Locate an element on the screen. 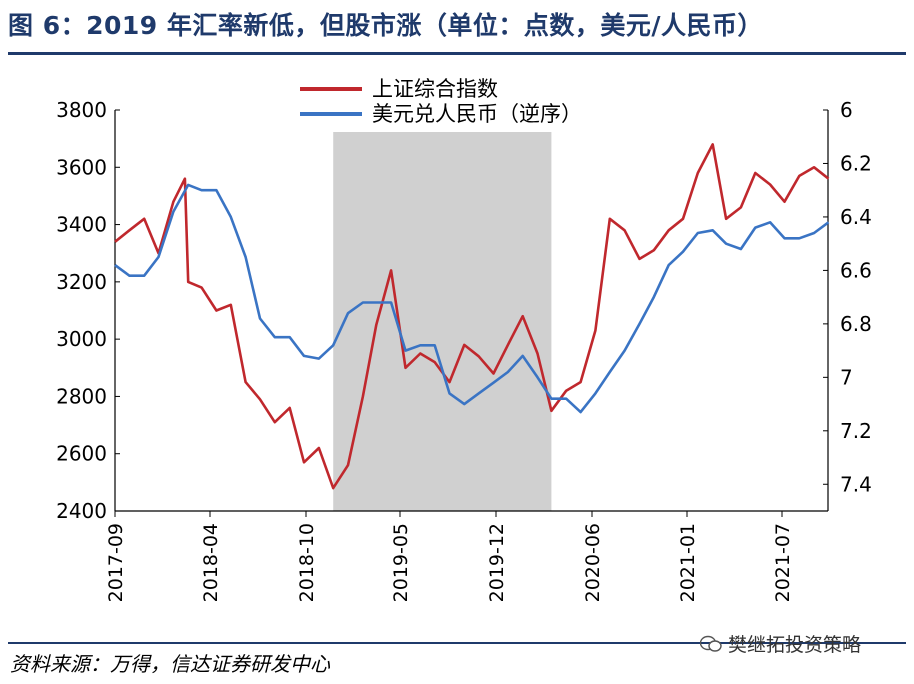 The width and height of the screenshot is (914, 684). source-note: 资料来源：万得，信达证券研发中心 is located at coordinates (170, 664).